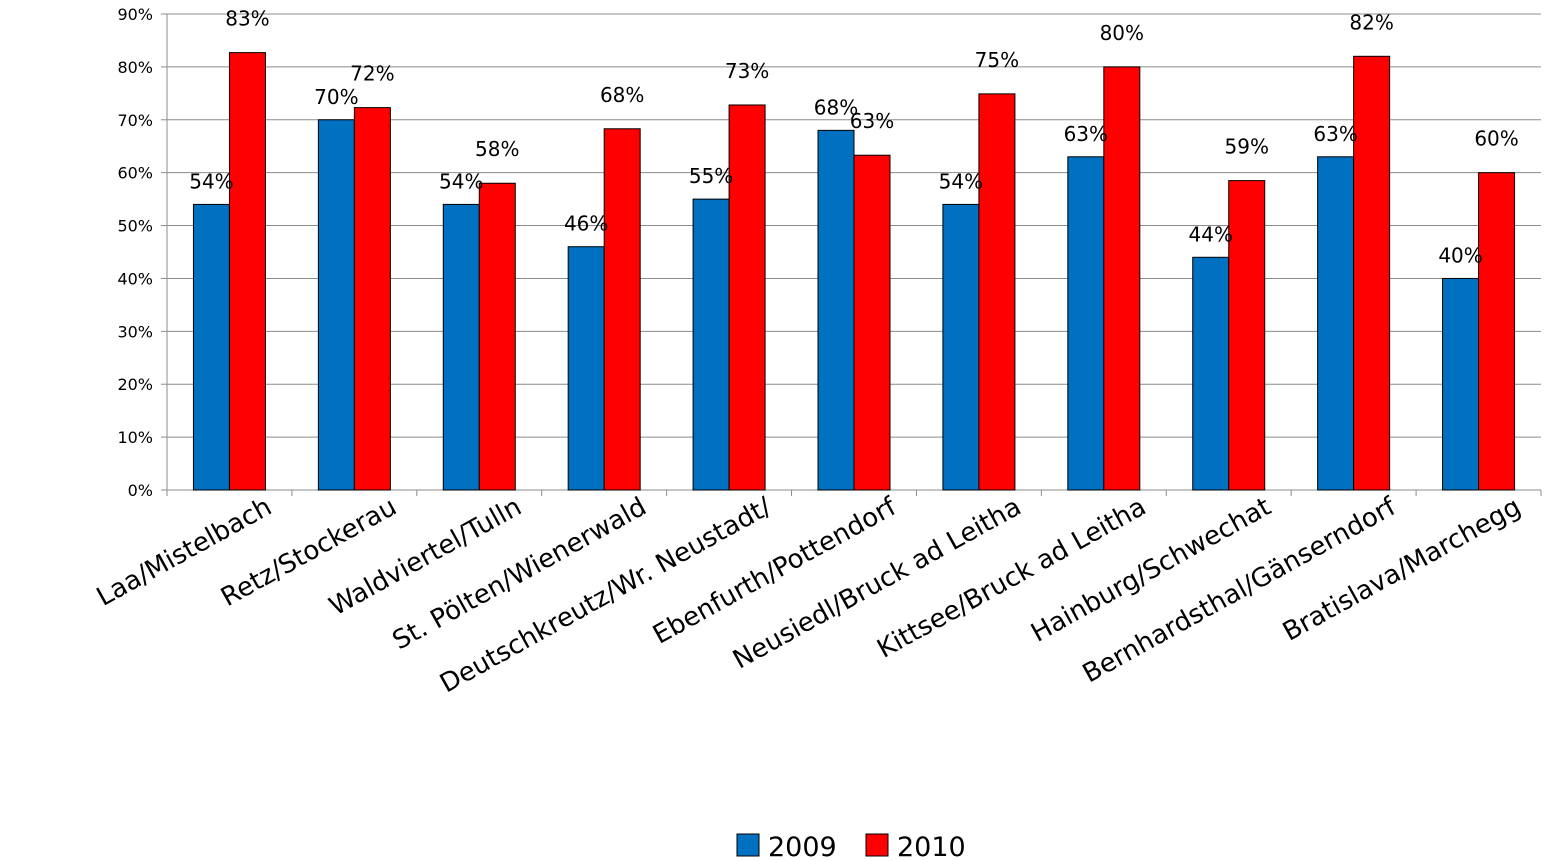 The image size is (1544, 861). I want to click on data-label-2010: 58%, so click(497, 149).